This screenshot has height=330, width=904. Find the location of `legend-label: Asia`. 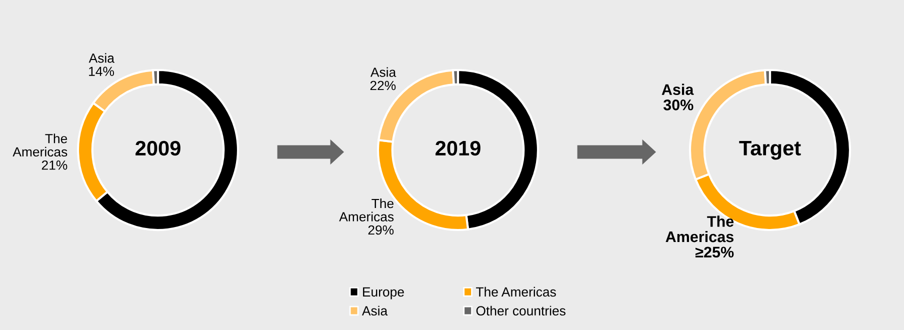

legend-label: Asia is located at coordinates (375, 311).